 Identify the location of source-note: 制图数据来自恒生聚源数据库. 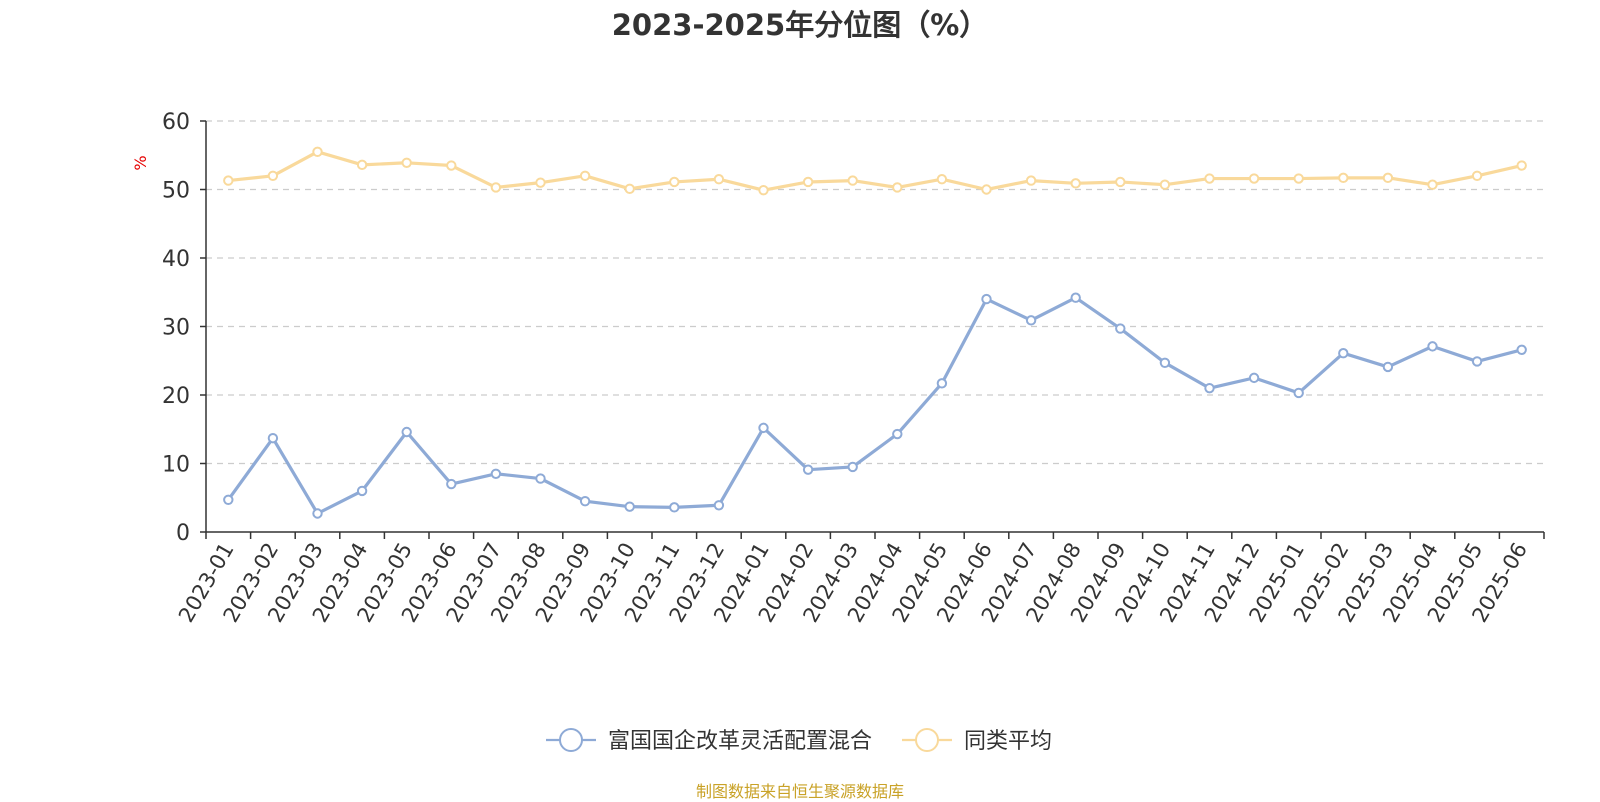
(799, 791).